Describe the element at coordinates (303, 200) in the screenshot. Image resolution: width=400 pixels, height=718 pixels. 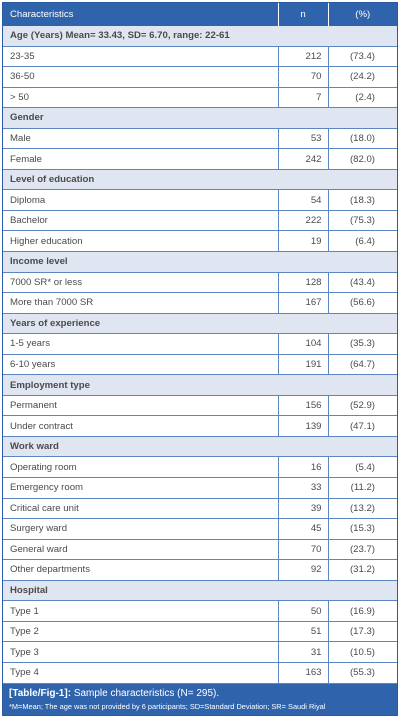
I see `row-count: 54` at that location.